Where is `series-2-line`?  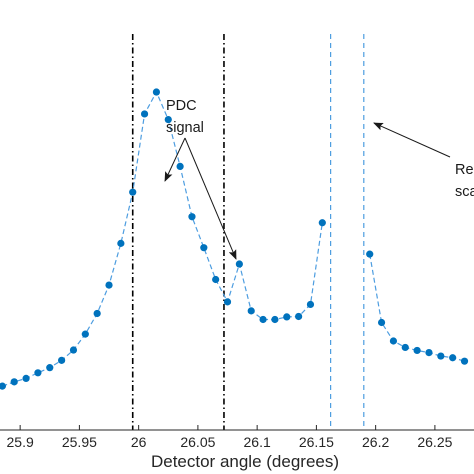
series-2-line is located at coordinates (417, 308).